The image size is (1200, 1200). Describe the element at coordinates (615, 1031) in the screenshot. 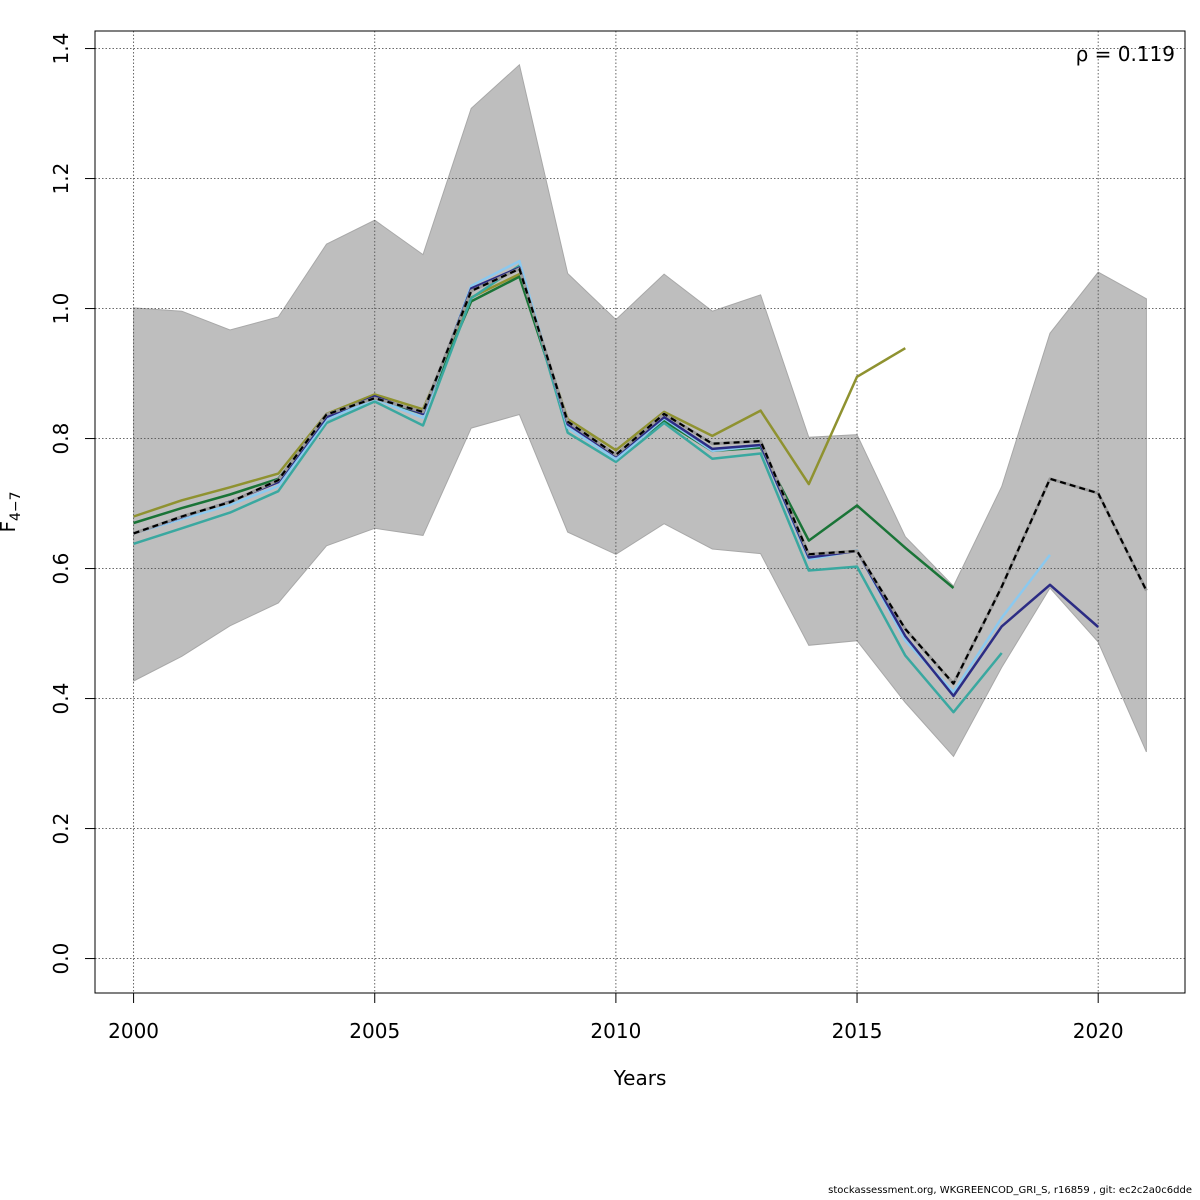

I see `x-tick-label: 2010` at that location.